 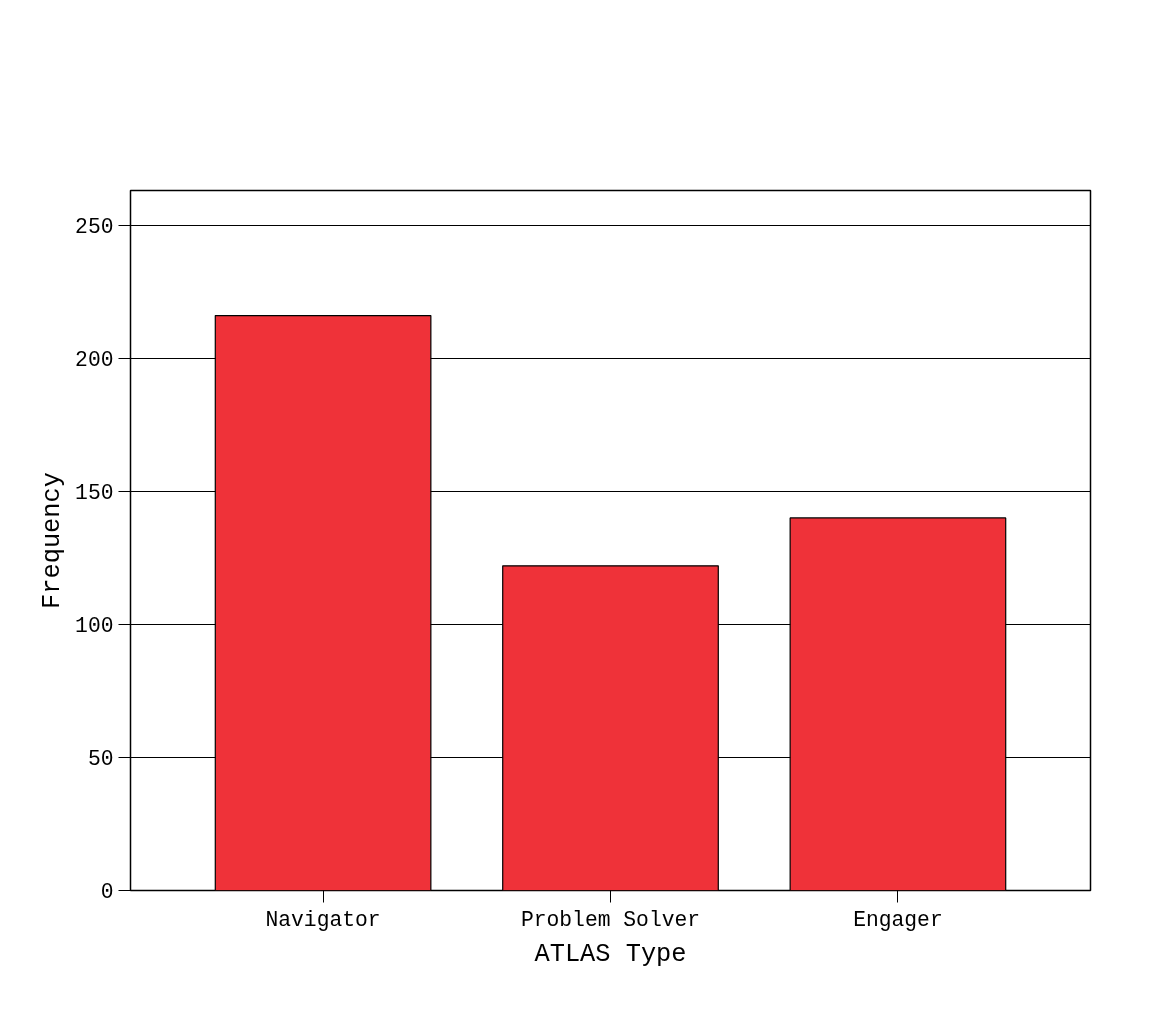 What do you see at coordinates (94, 492) in the screenshot?
I see `y-tick-label: 150` at bounding box center [94, 492].